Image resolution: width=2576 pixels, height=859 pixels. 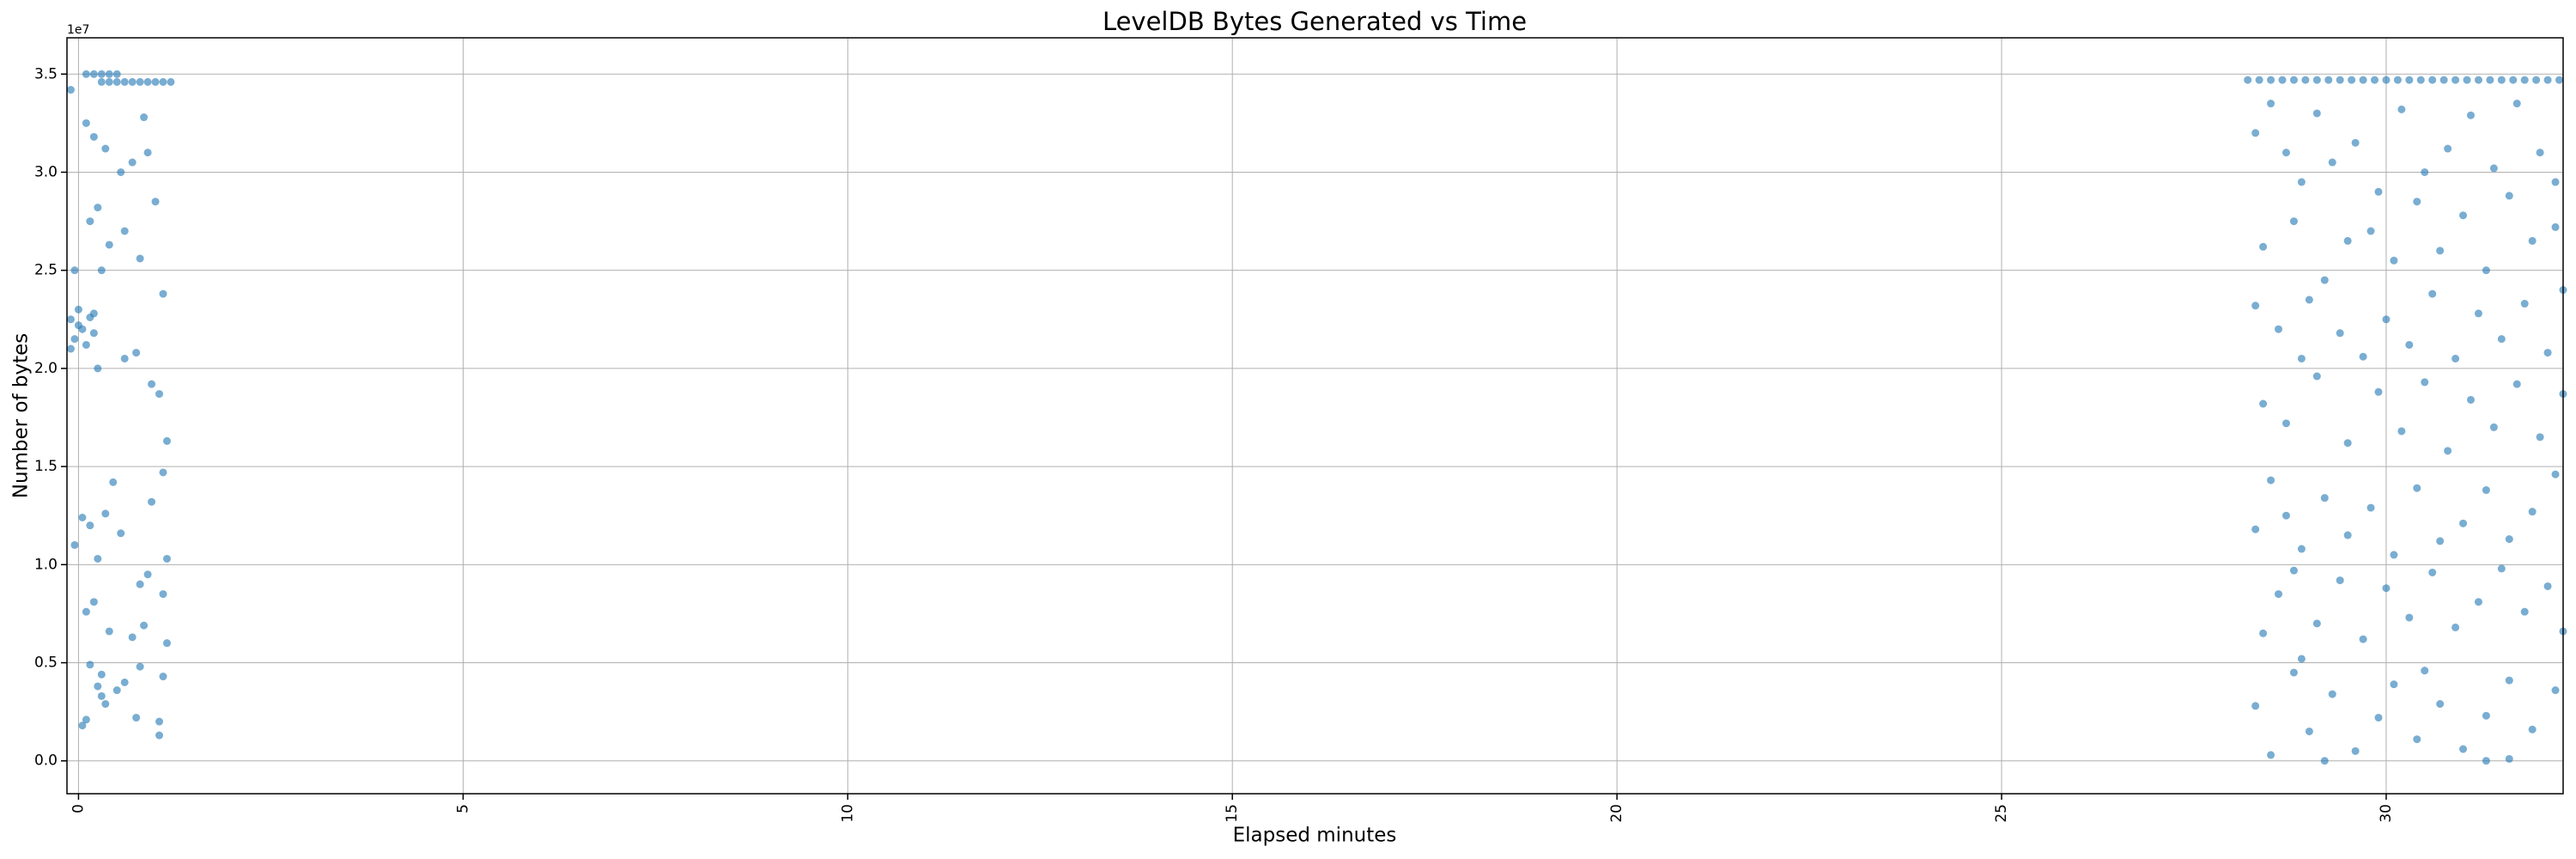 What do you see at coordinates (46, 271) in the screenshot?
I see `y-tick-label: 2.5` at bounding box center [46, 271].